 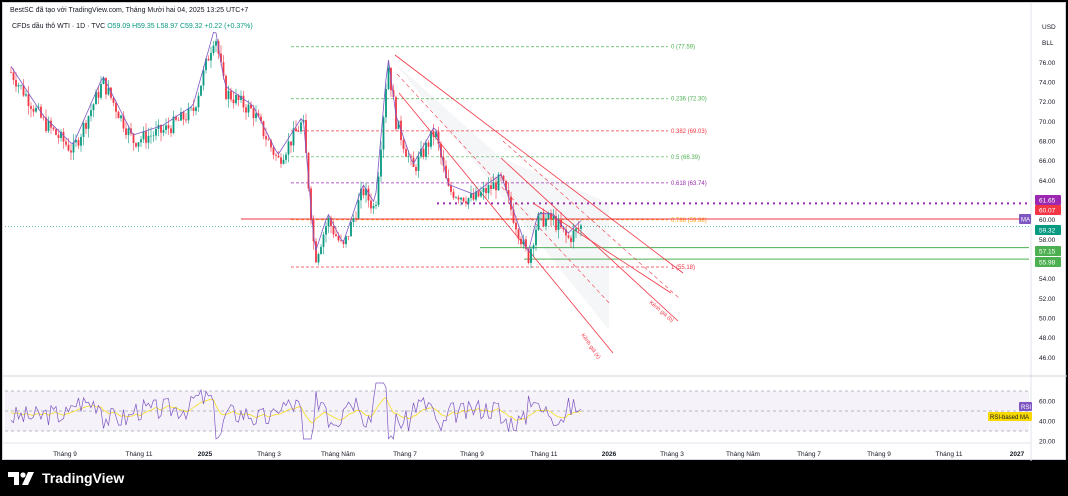 I want to click on price-tag-text: 55.98, so click(x=1047, y=263).